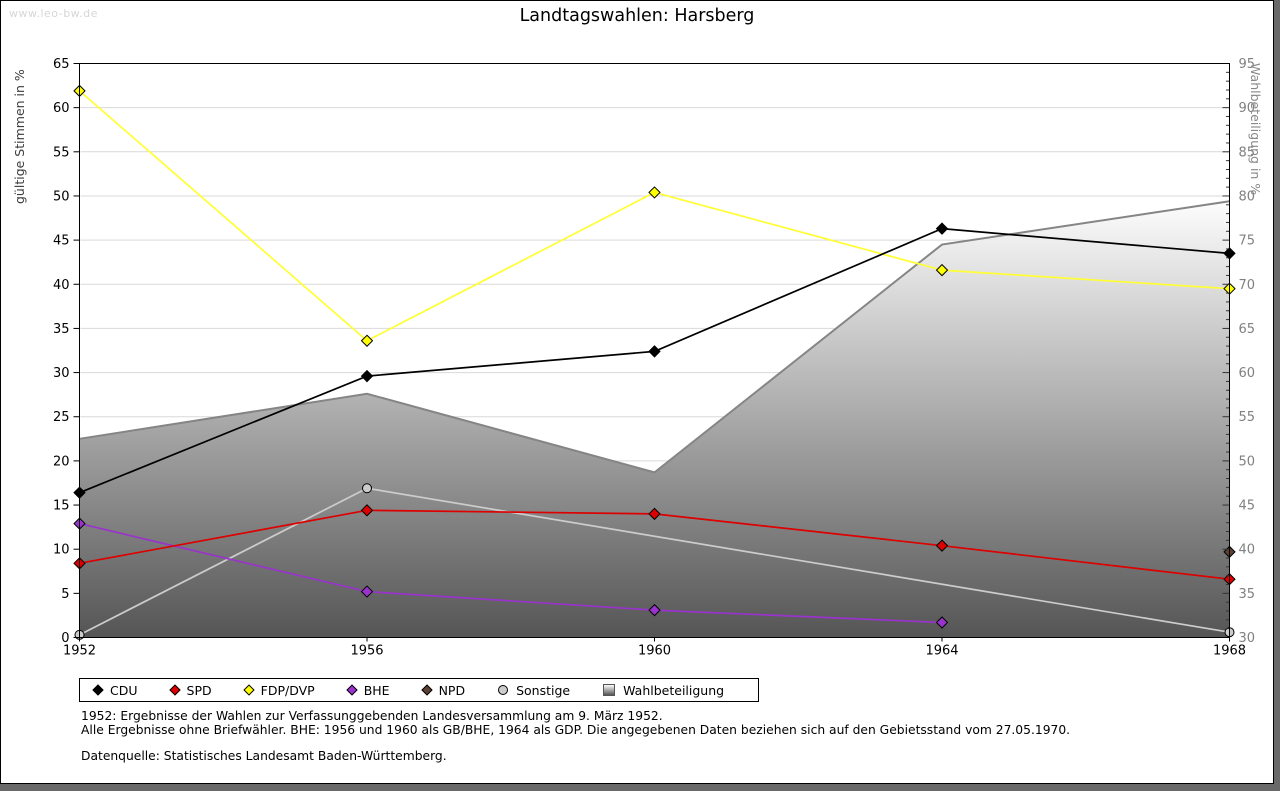 The image size is (1280, 791). I want to click on left-tick-label: 40, so click(61, 285).